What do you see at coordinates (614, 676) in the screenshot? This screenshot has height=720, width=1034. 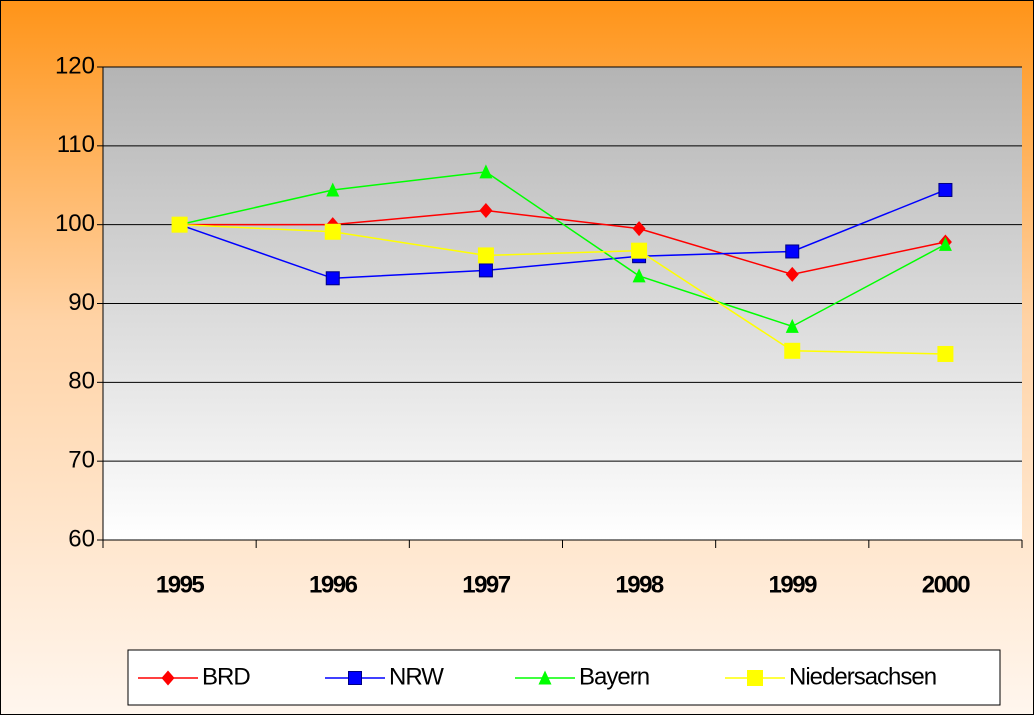 I see `legend-label: Bayern` at bounding box center [614, 676].